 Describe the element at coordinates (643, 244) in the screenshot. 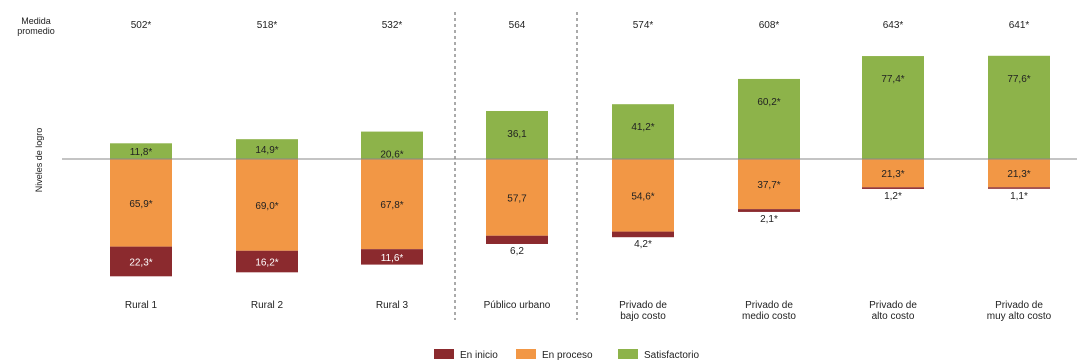

I see `value-label-en-inicio: 4,2*` at that location.